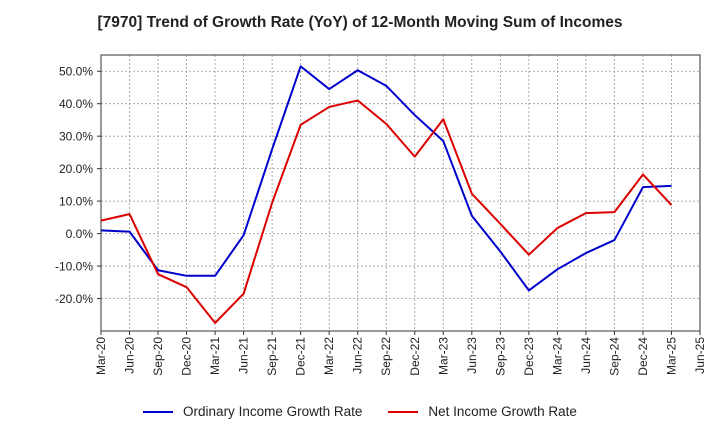 This screenshot has height=440, width=720. What do you see at coordinates (643, 356) in the screenshot?
I see `x-tick-label: Dec-24` at bounding box center [643, 356].